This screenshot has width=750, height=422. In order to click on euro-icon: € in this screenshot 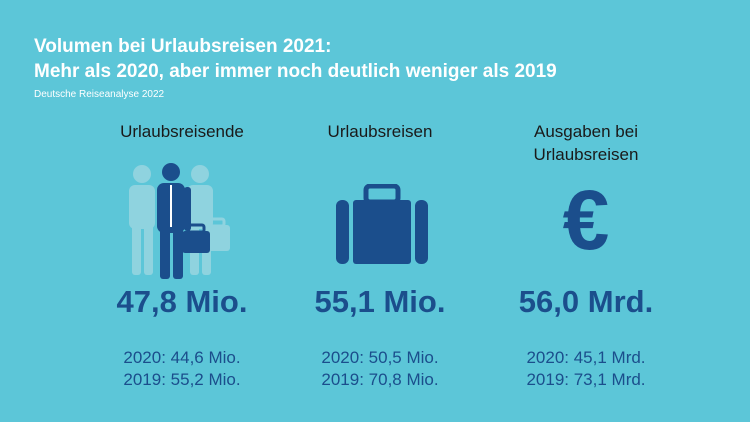, I will do `click(586, 220)`.